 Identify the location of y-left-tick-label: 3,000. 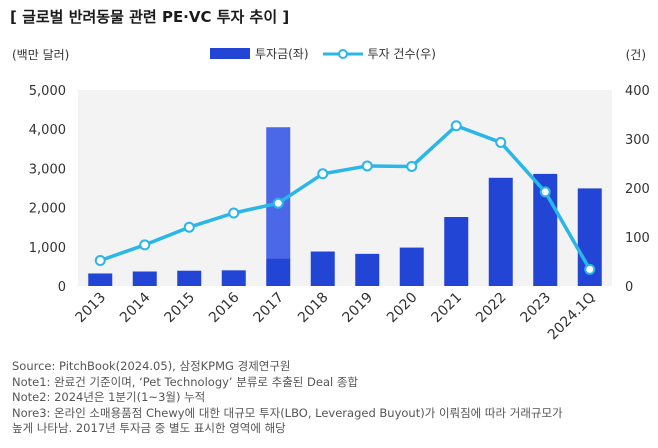
(47, 169).